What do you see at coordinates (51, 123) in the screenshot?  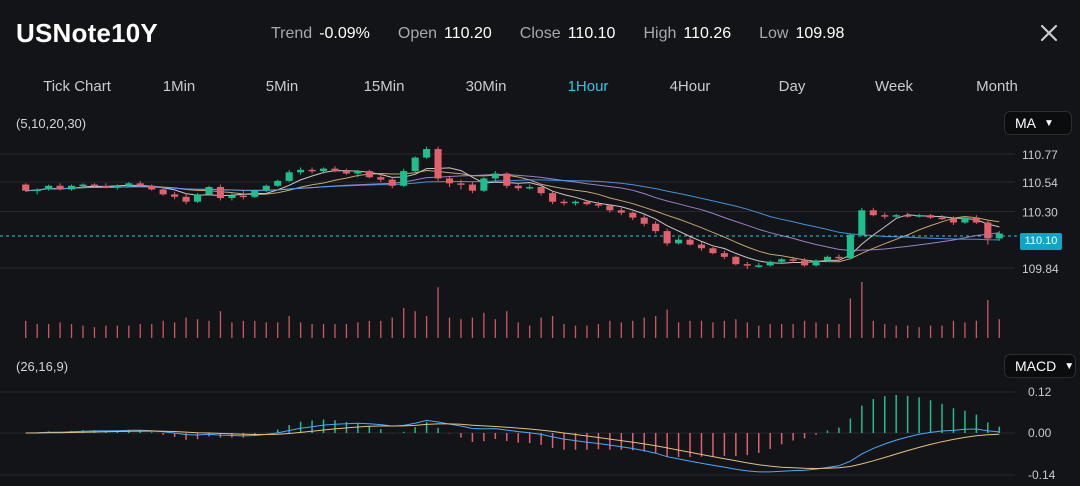 I see `ma-params-label: (5,10,20,30)` at bounding box center [51, 123].